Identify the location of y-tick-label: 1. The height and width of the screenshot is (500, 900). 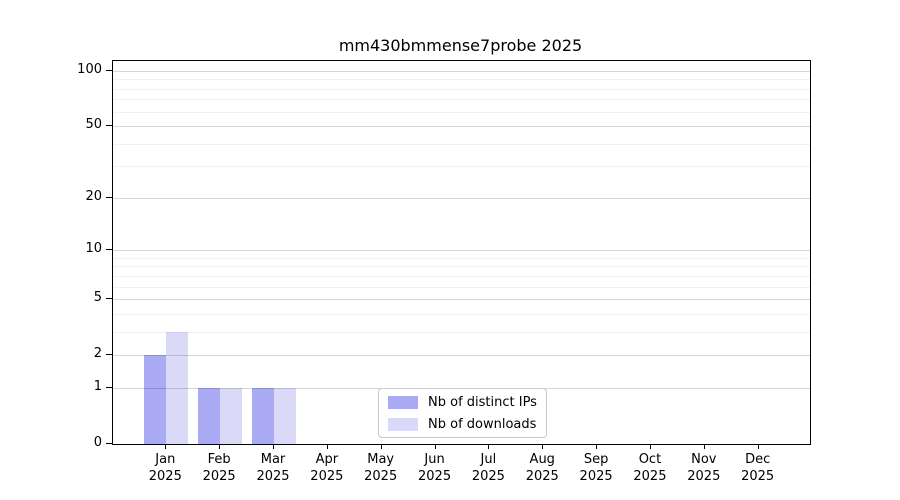
(97, 386).